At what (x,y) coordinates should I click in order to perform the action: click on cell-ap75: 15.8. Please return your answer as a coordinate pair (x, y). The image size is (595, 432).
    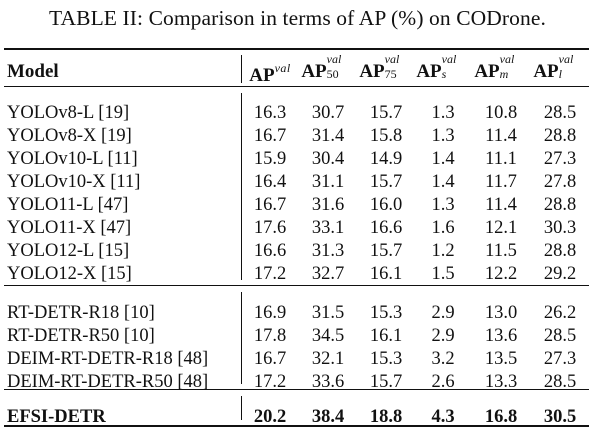
    Looking at the image, I should click on (386, 136).